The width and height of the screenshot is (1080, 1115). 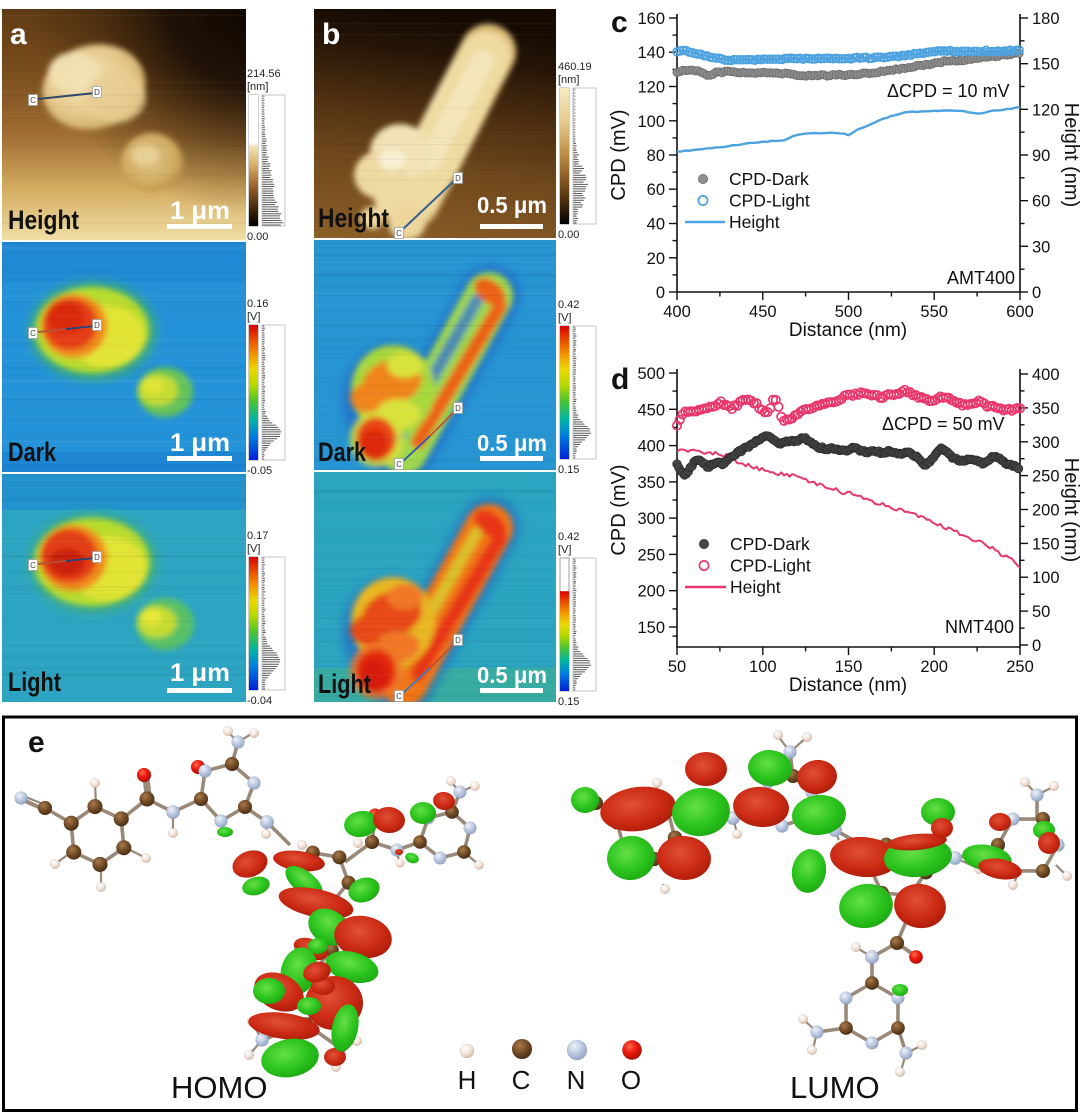 What do you see at coordinates (981, 278) in the screenshot?
I see `svg-text: AMT400` at bounding box center [981, 278].